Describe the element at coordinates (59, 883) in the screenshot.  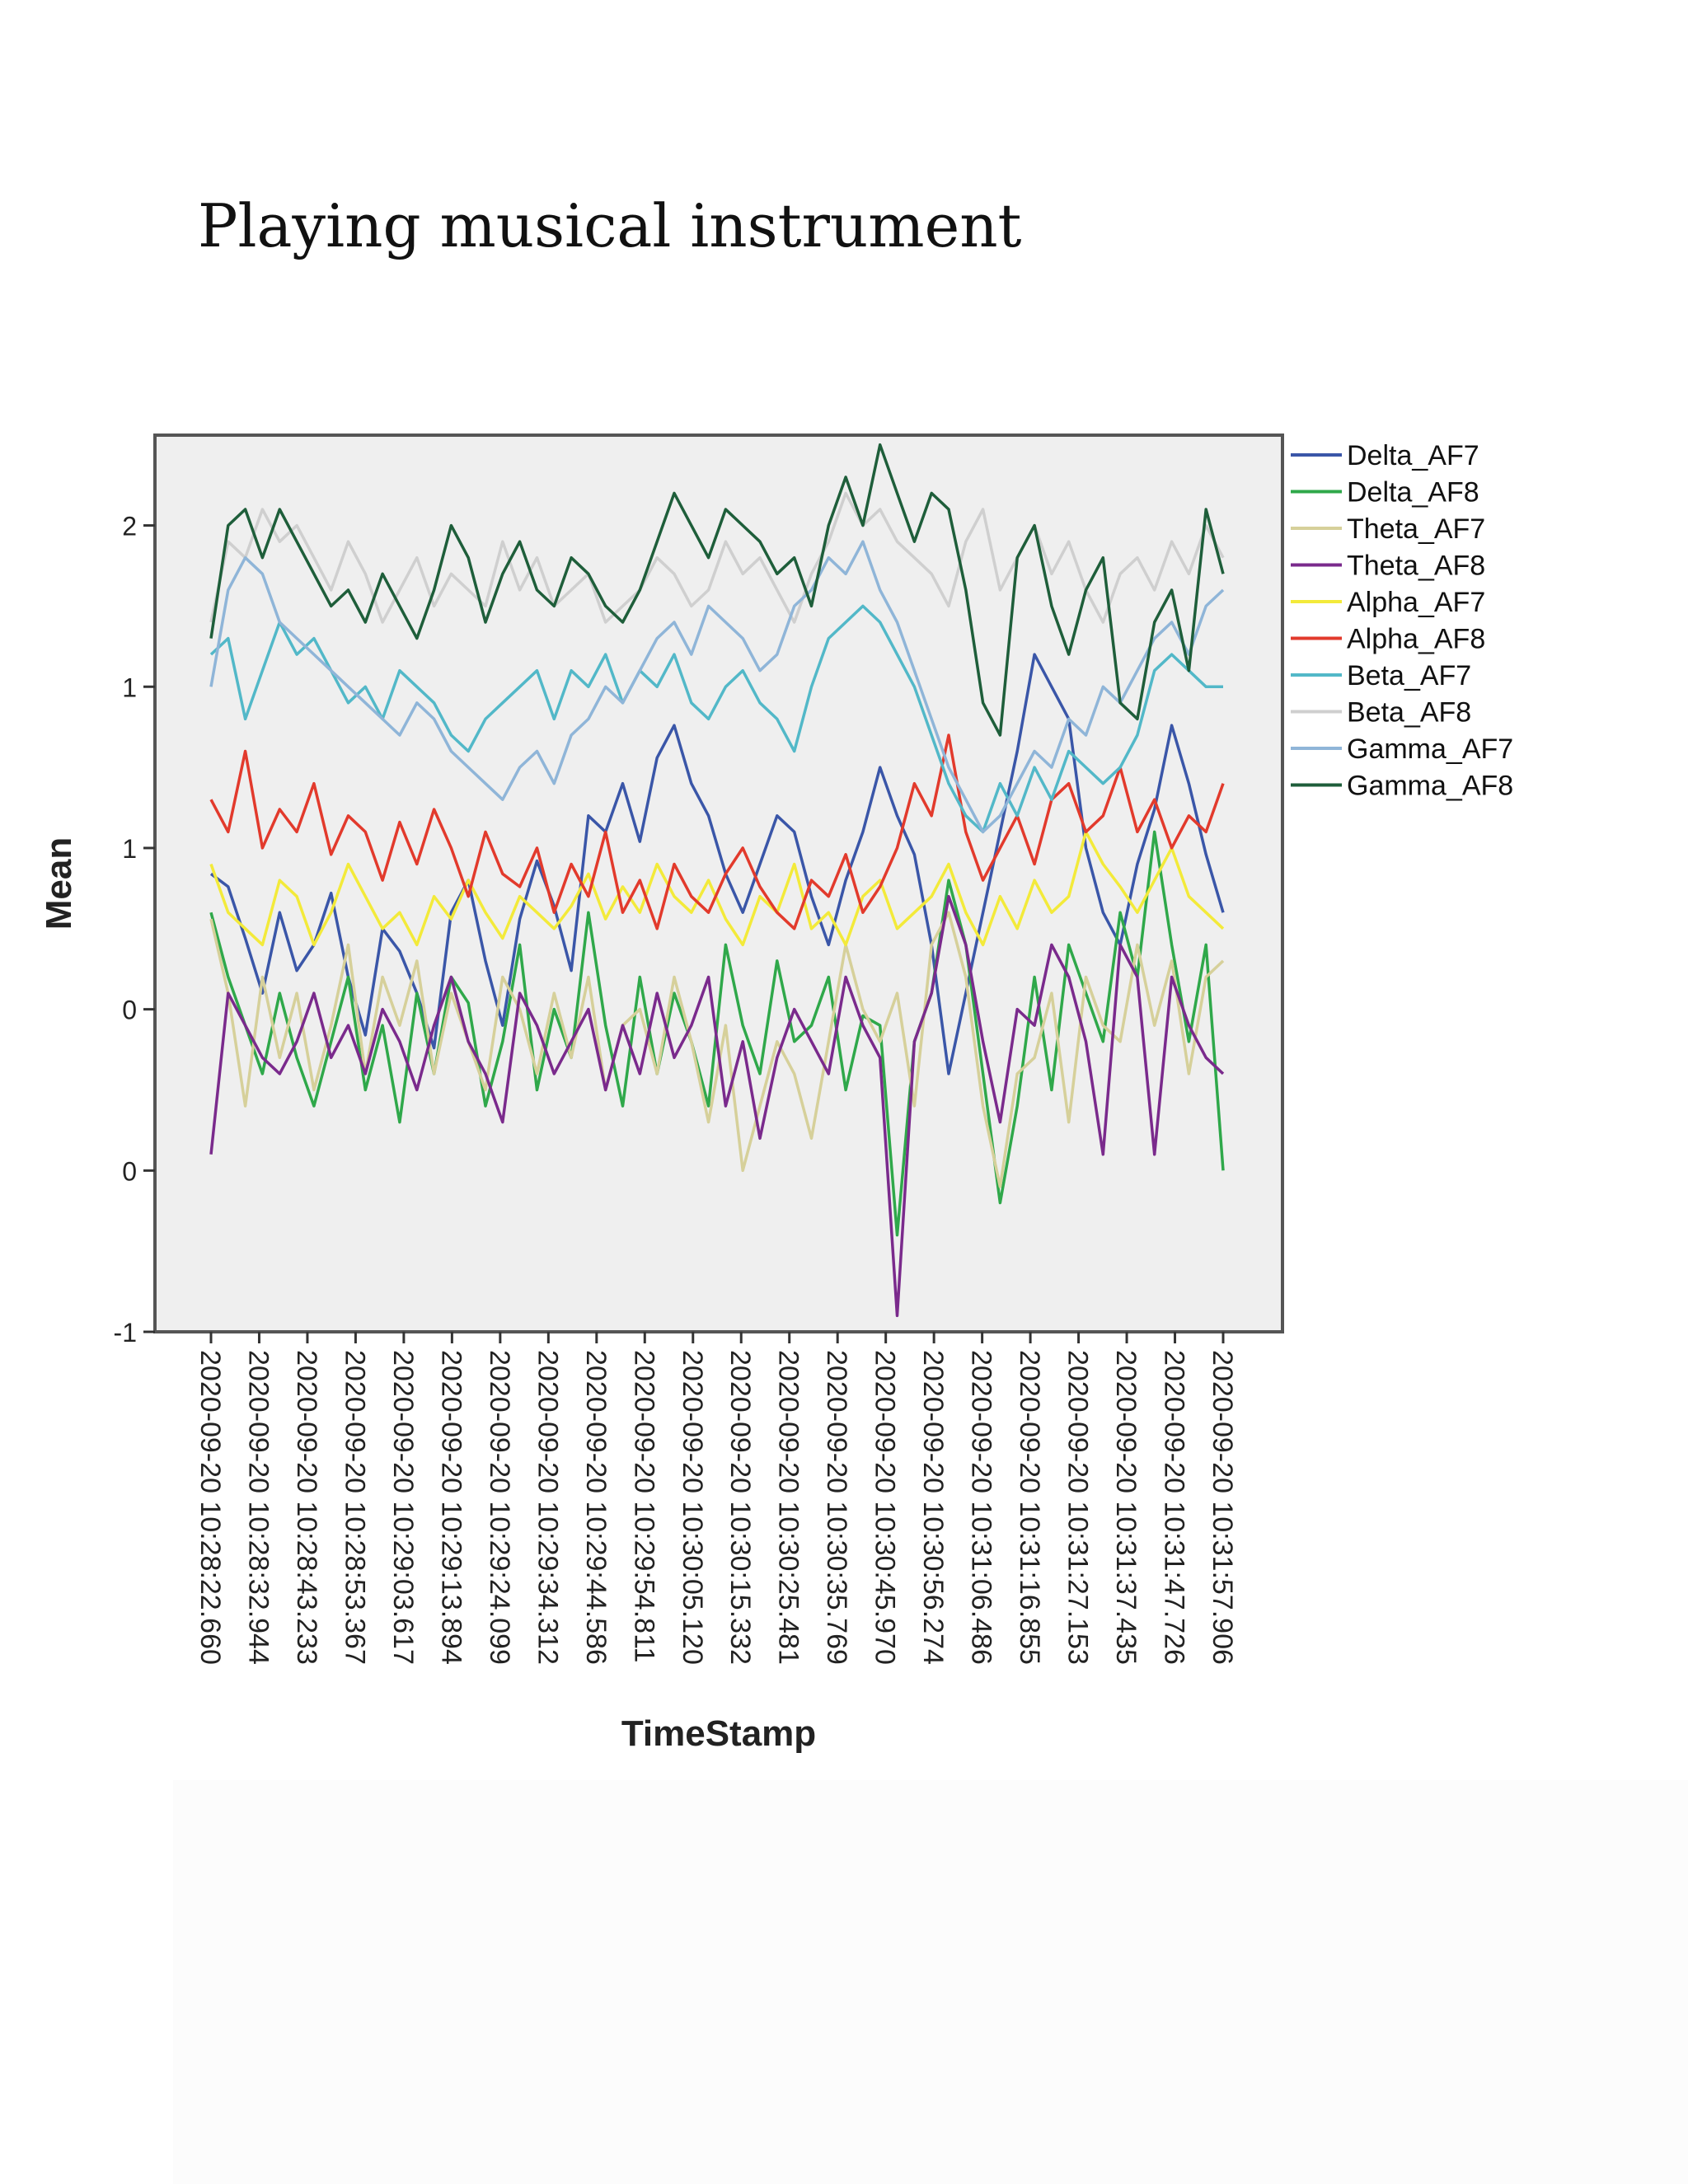
I see `y-axis-label: Mean` at that location.